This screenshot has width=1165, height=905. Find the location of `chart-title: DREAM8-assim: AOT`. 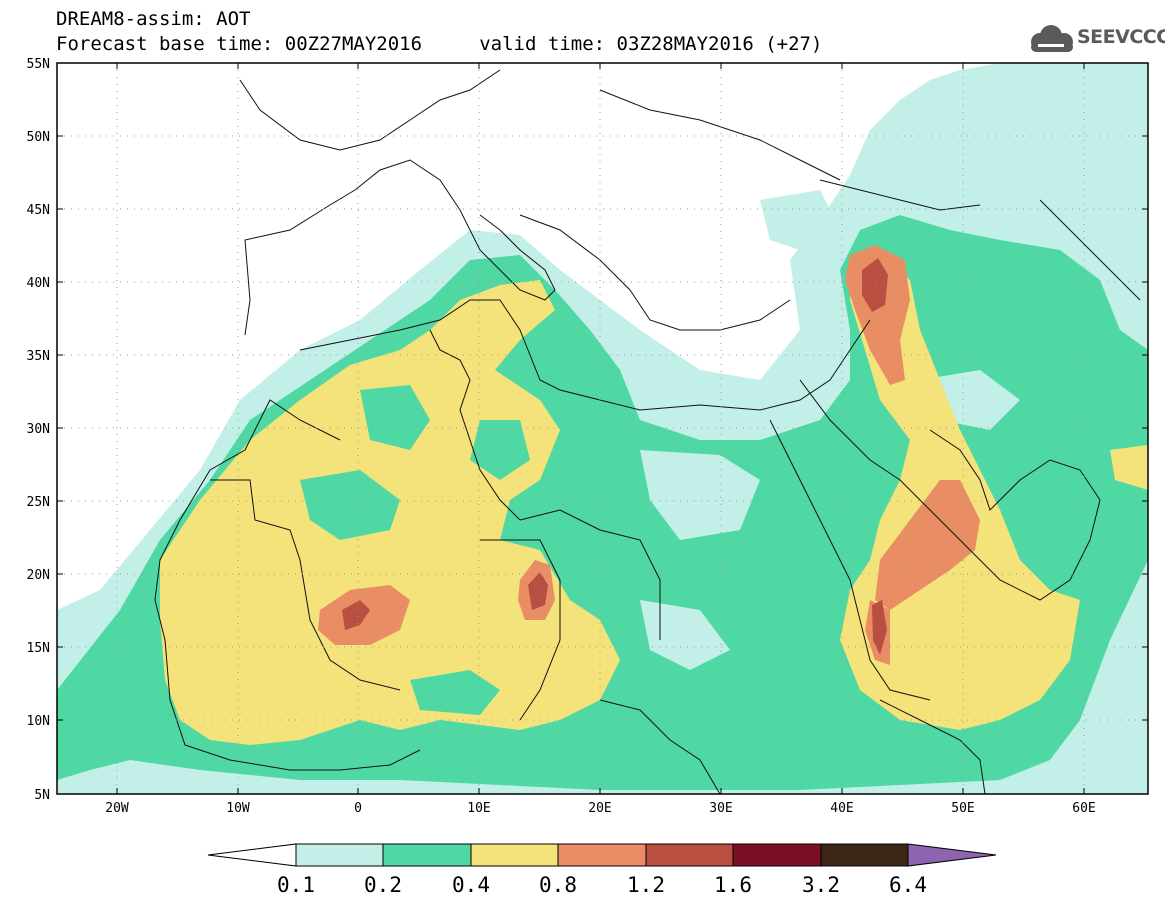

chart-title: DREAM8-assim: AOT is located at coordinates (153, 19).